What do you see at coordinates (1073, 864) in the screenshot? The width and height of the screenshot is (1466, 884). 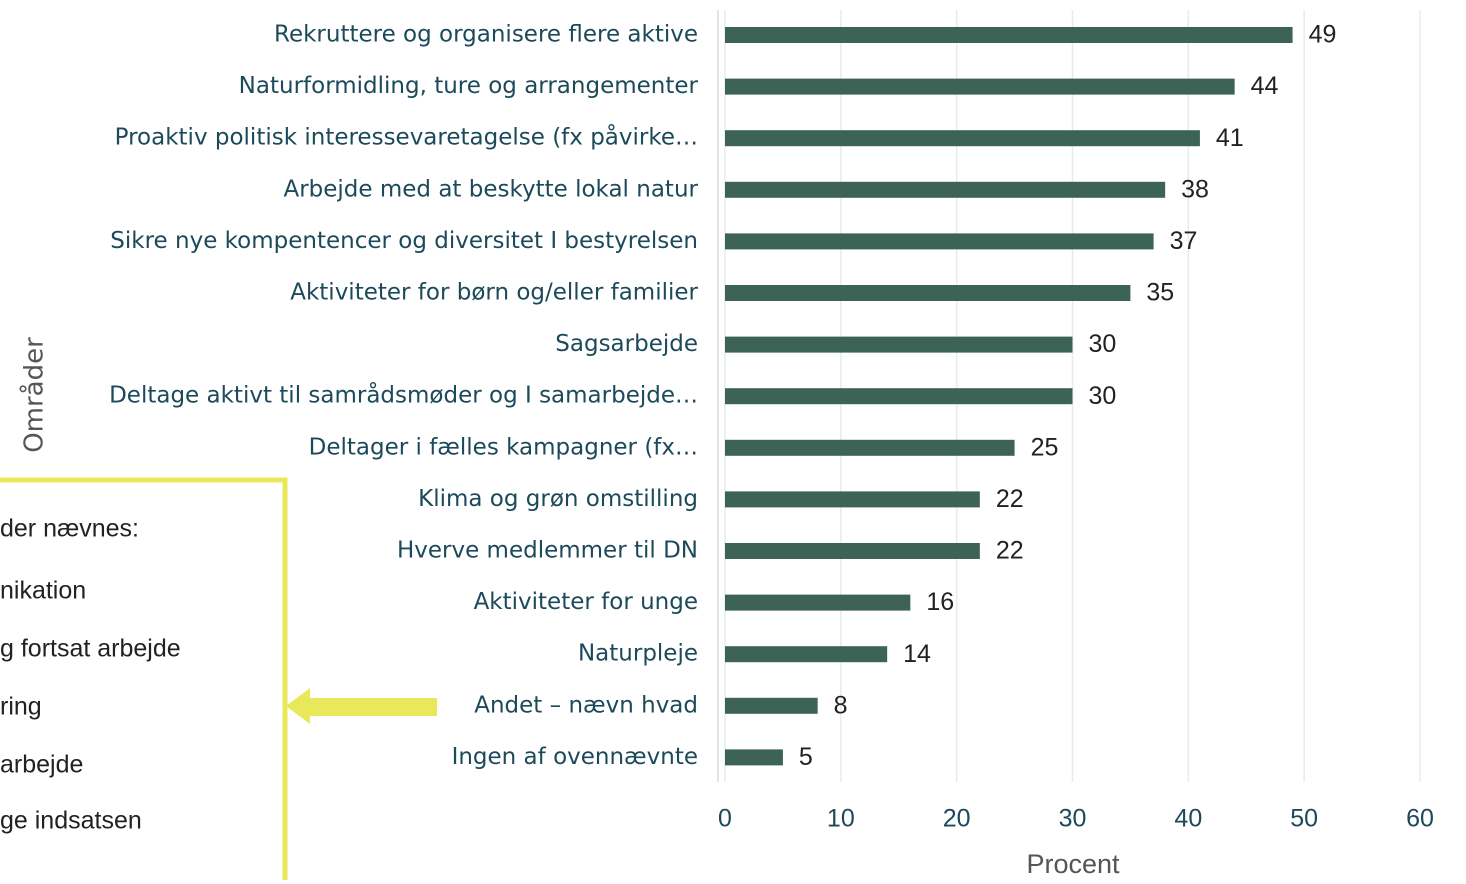 I see `x-axis-title: Procent` at bounding box center [1073, 864].